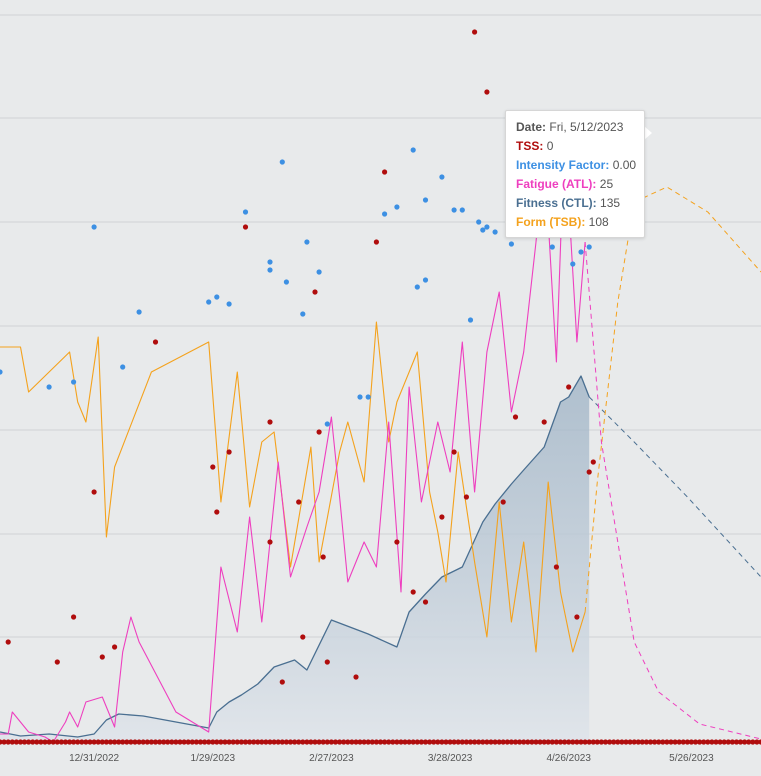 This screenshot has width=761, height=776. What do you see at coordinates (531, 127) in the screenshot?
I see `tooltip-date-label: Date:` at bounding box center [531, 127].